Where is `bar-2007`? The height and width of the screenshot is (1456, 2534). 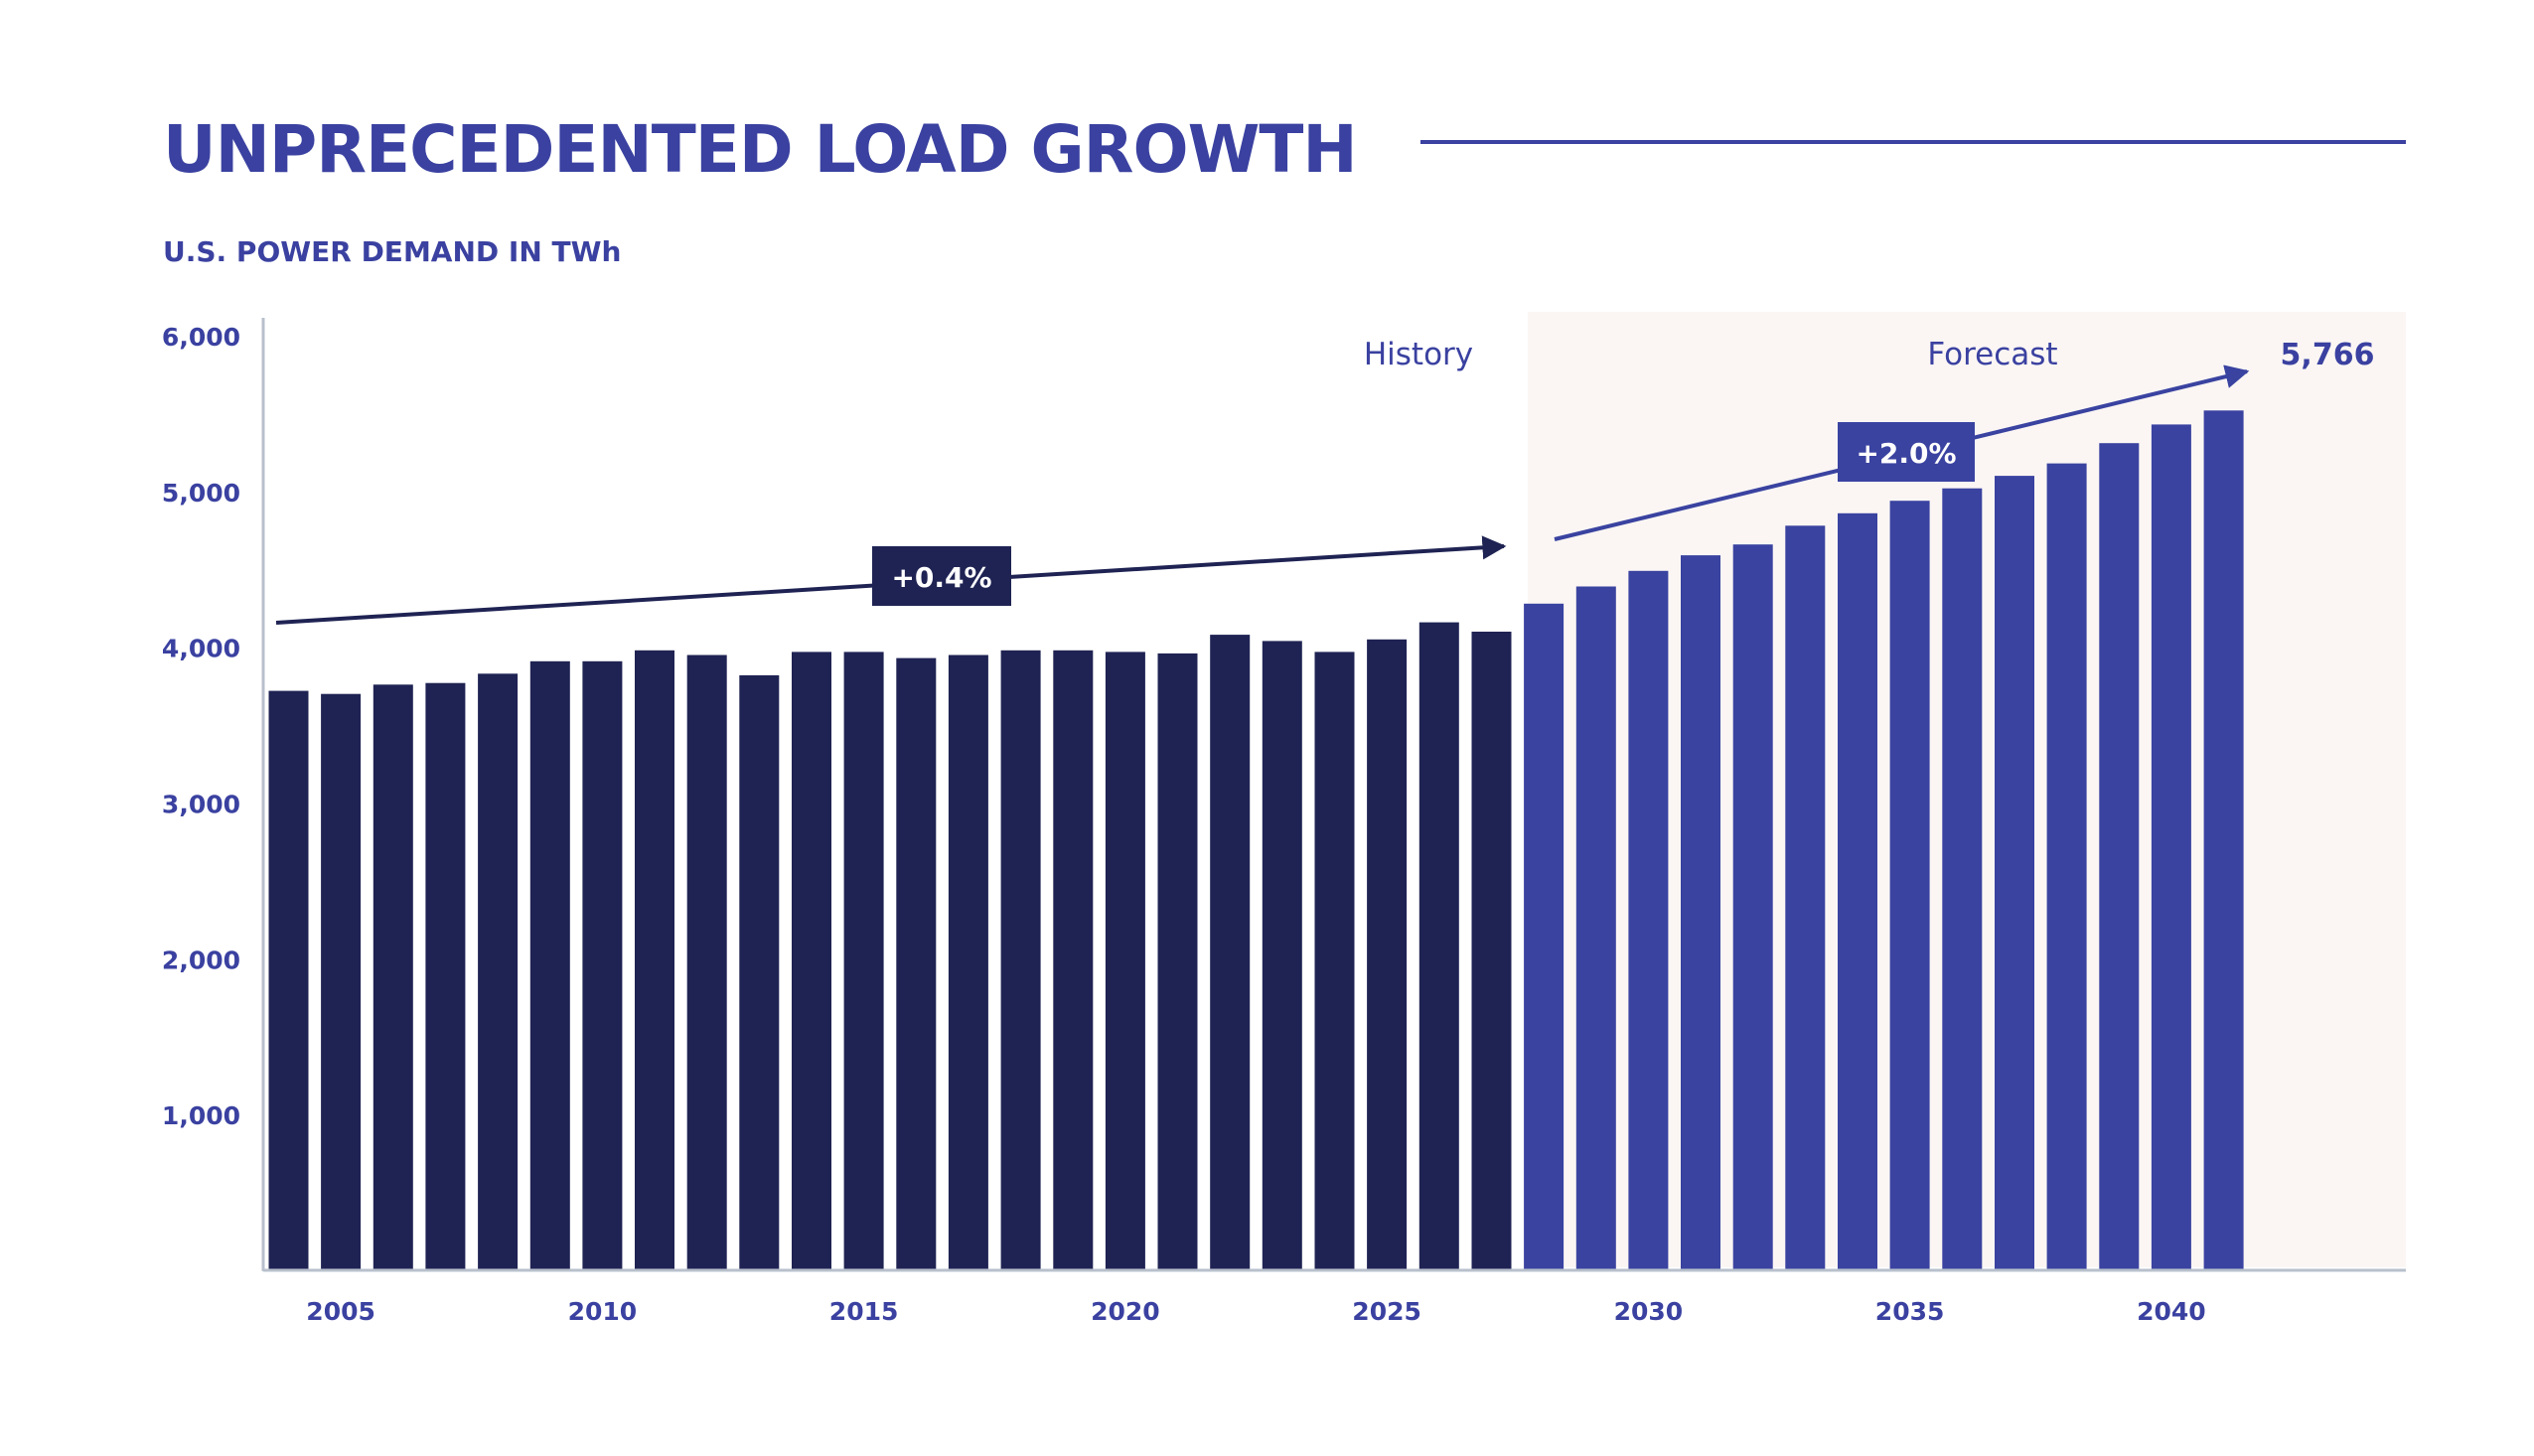
bar-2007 is located at coordinates (445, 976).